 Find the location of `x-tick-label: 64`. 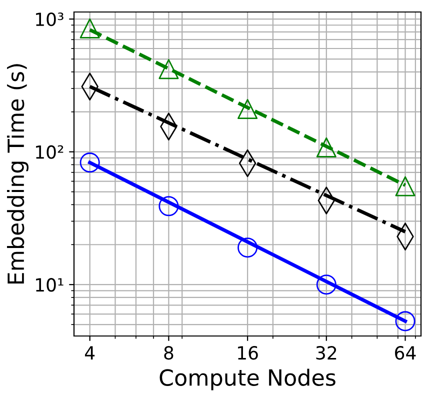

x-tick-label: 64 is located at coordinates (405, 353).